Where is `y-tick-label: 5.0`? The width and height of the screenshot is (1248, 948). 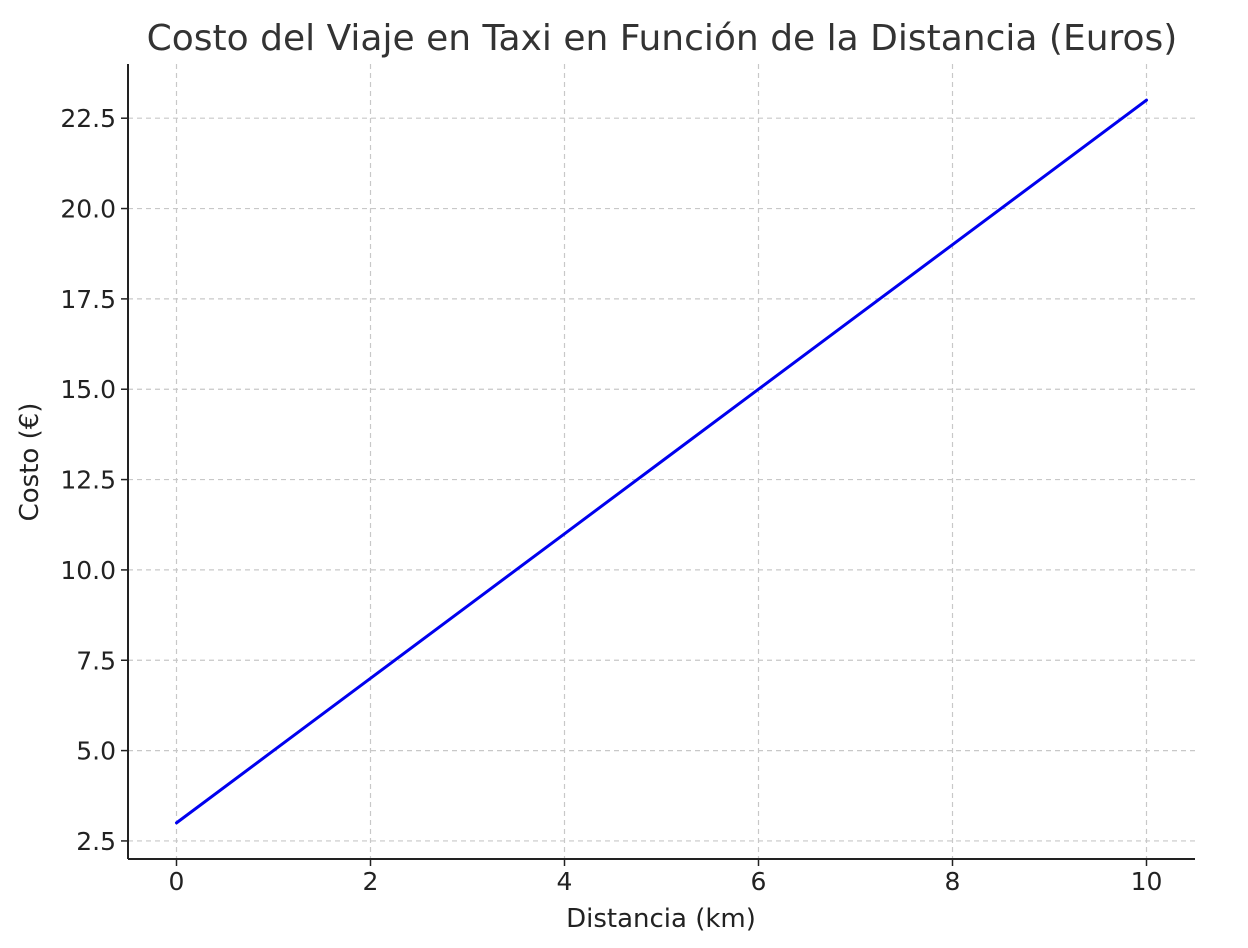 y-tick-label: 5.0 is located at coordinates (96, 751).